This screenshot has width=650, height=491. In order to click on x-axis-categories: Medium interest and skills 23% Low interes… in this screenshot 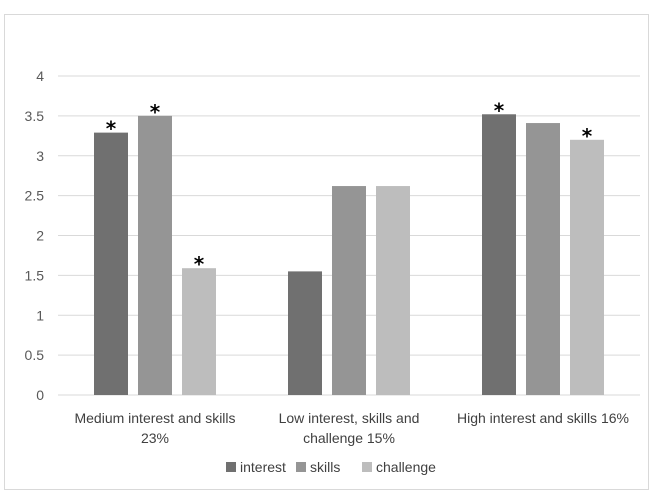, I will do `click(351, 428)`.